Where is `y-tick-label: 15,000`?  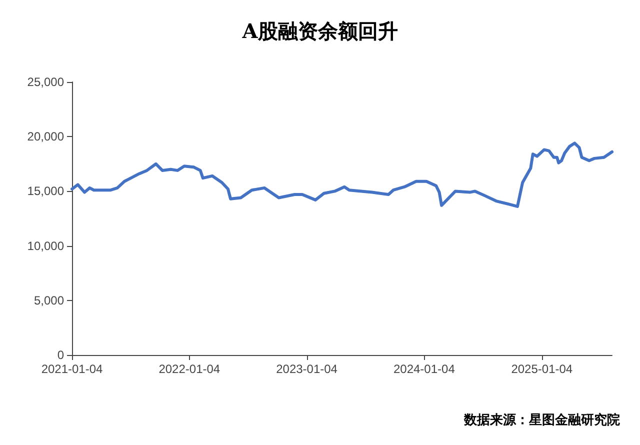
y-tick-label: 15,000 is located at coordinates (45, 191).